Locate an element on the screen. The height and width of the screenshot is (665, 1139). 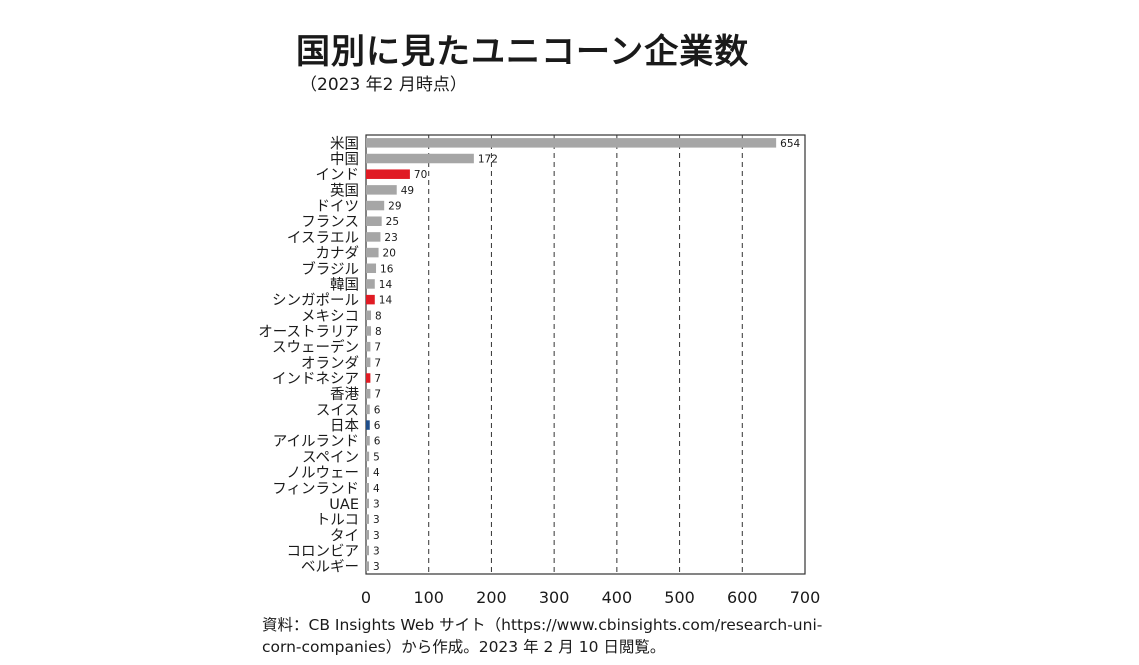
chart-title: 国別に見たユニコーン企業数 is located at coordinates (523, 52).